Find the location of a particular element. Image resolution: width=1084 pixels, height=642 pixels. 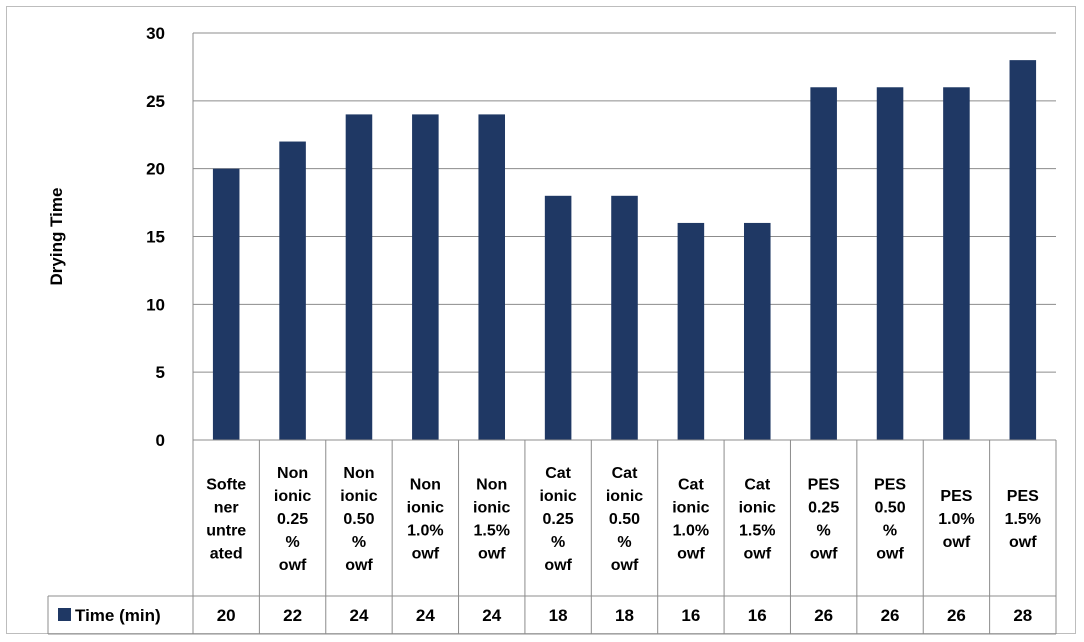

y-tick-label: 15 is located at coordinates (155, 237).